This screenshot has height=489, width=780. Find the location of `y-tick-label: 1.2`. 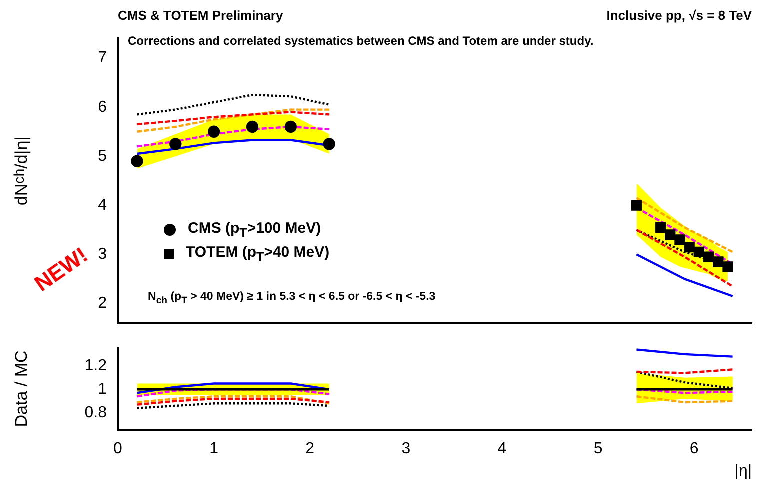

y-tick-label: 1.2 is located at coordinates (96, 366).